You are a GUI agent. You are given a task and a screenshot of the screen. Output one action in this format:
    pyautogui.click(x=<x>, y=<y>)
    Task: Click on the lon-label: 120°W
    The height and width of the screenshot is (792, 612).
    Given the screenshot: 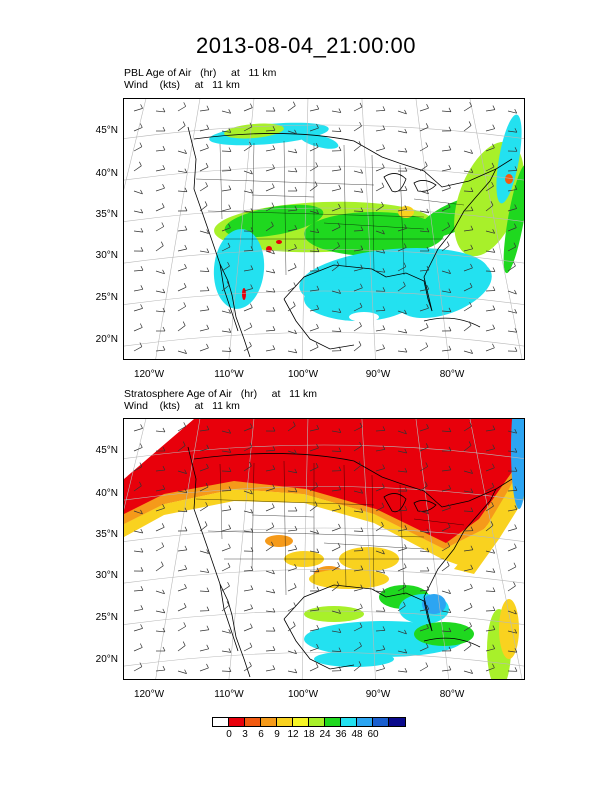 What is the action you would take?
    pyautogui.click(x=149, y=694)
    